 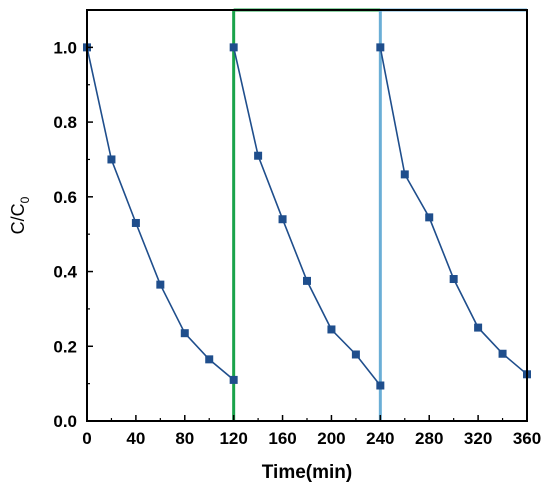 What do you see at coordinates (135, 438) in the screenshot?
I see `x-tick-label-40: 40` at bounding box center [135, 438].